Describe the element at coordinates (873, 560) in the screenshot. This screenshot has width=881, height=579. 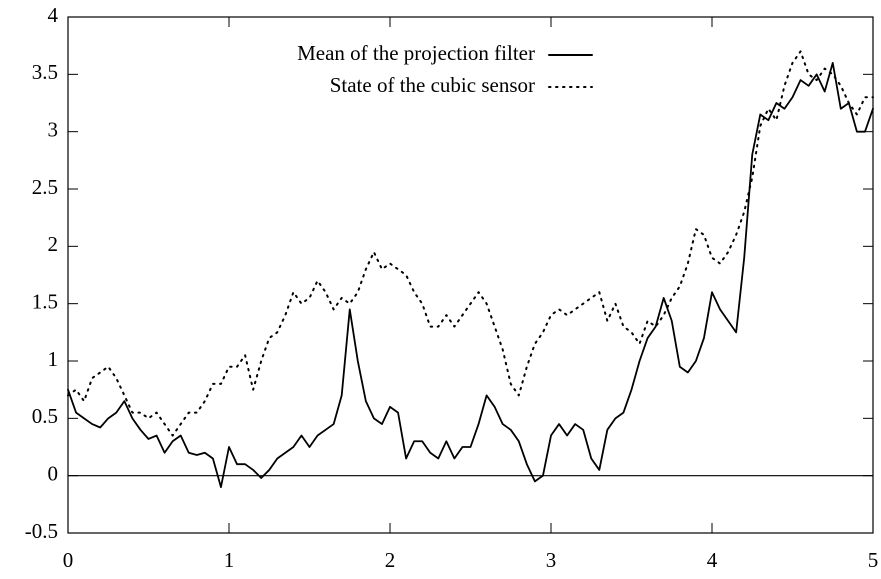
I see `x-tick-label: 5` at that location.